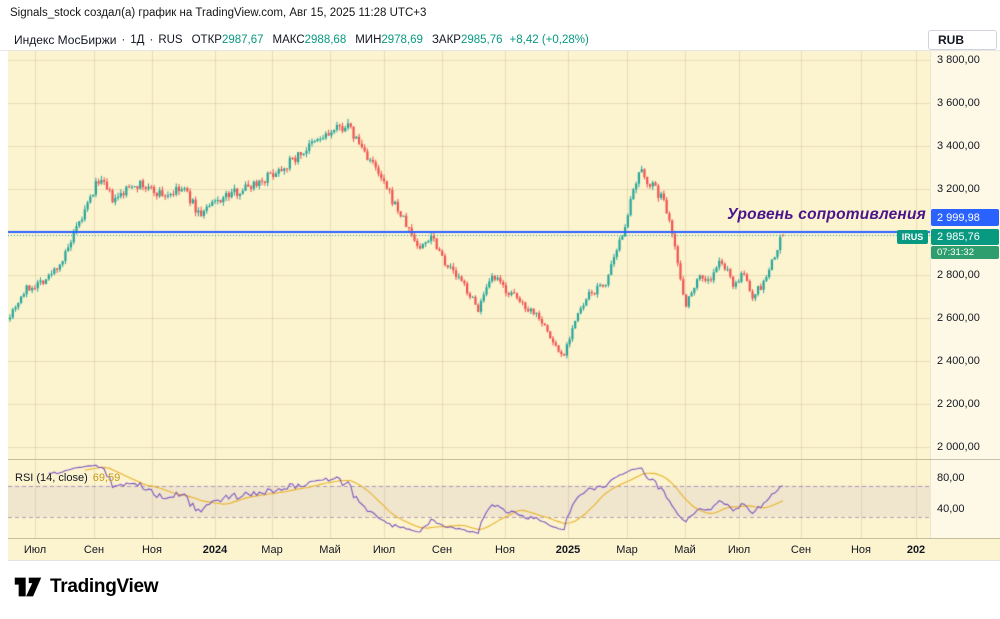 The height and width of the screenshot is (619, 1000). I want to click on rsi-axis-label: 80,00, so click(951, 477).